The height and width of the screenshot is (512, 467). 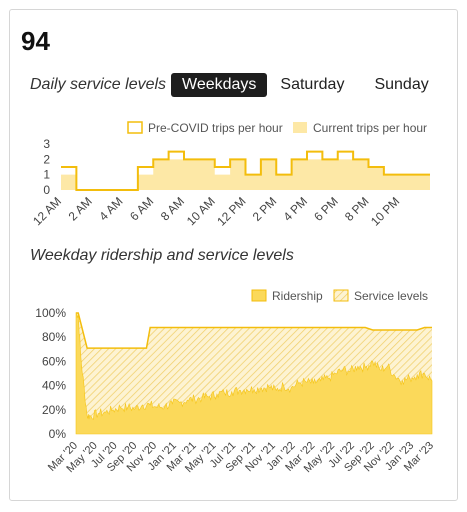 What do you see at coordinates (47, 211) in the screenshot?
I see `x-tick-label-12-am: 12 AM` at bounding box center [47, 211].